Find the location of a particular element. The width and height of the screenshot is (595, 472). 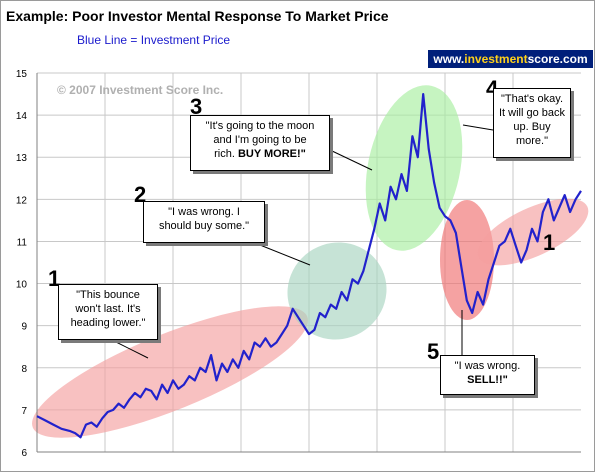

annotation-bubble-2: "I was wrong. I should buy some." is located at coordinates (204, 222).